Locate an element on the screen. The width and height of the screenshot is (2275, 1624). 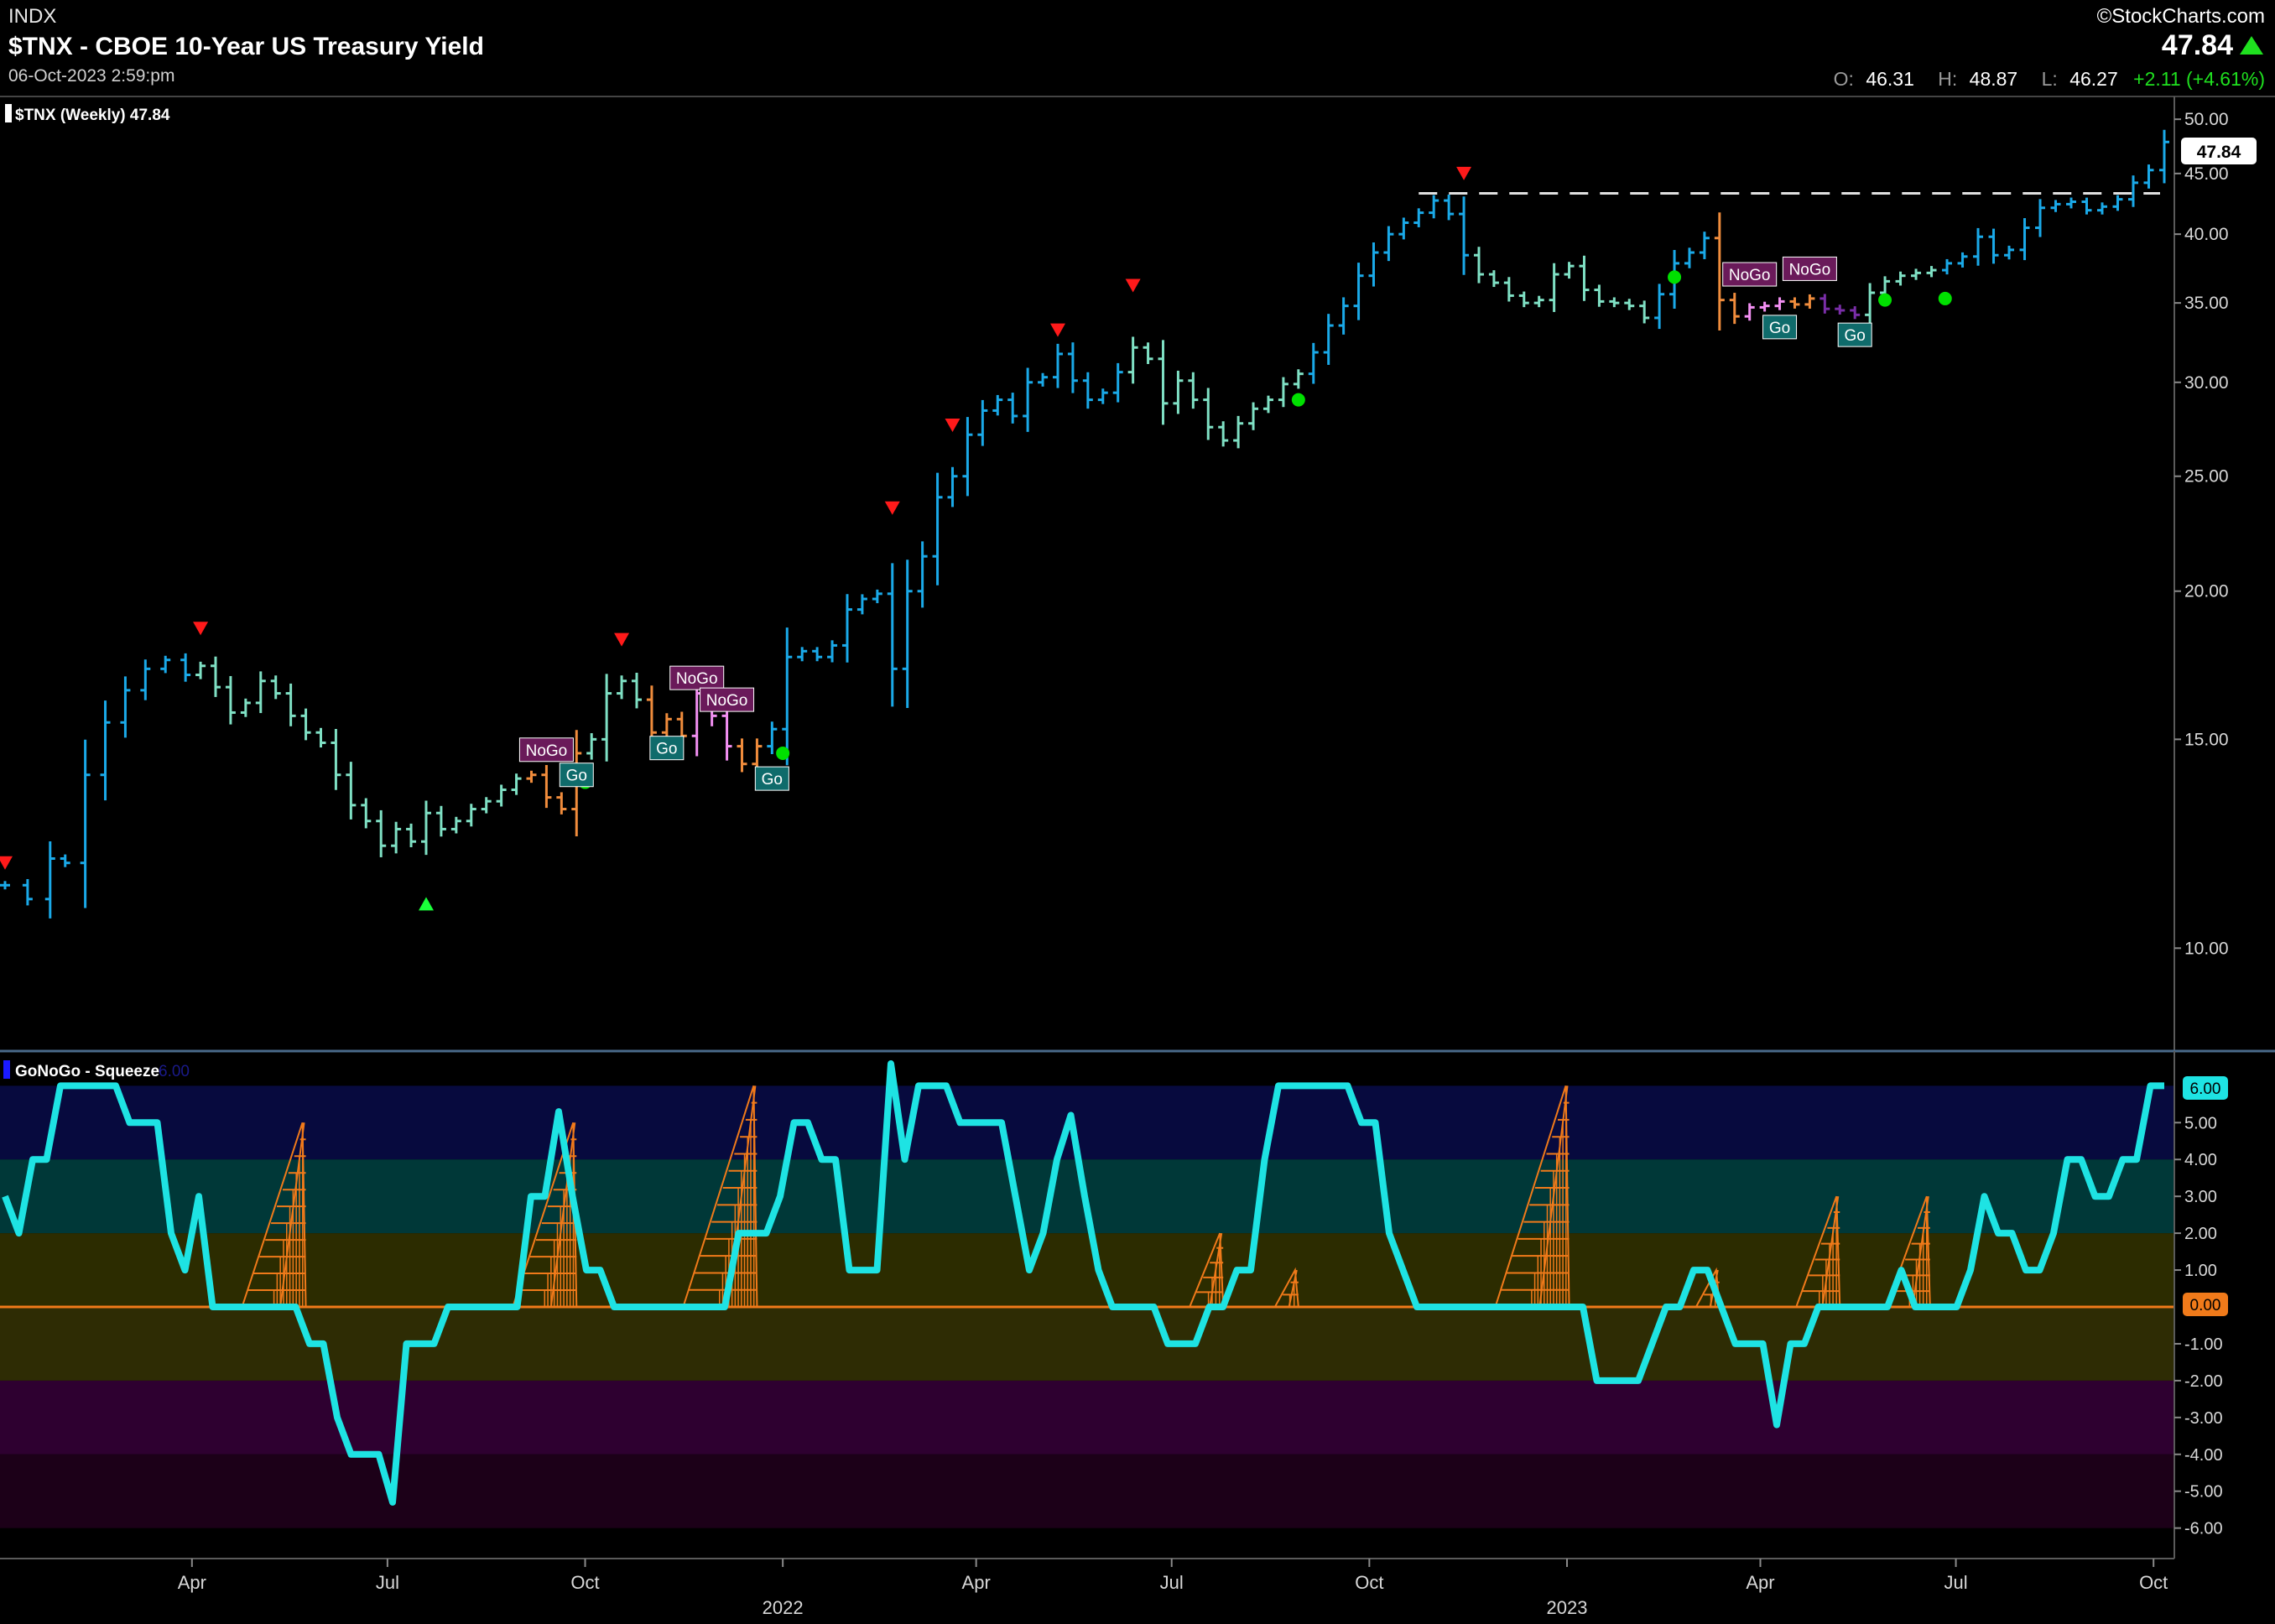
price-tick-label: 30.00 is located at coordinates (2206, 383).